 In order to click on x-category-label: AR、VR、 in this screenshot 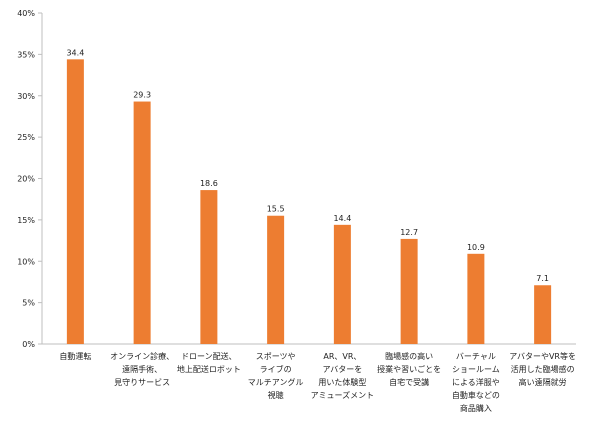, I will do `click(342, 356)`.